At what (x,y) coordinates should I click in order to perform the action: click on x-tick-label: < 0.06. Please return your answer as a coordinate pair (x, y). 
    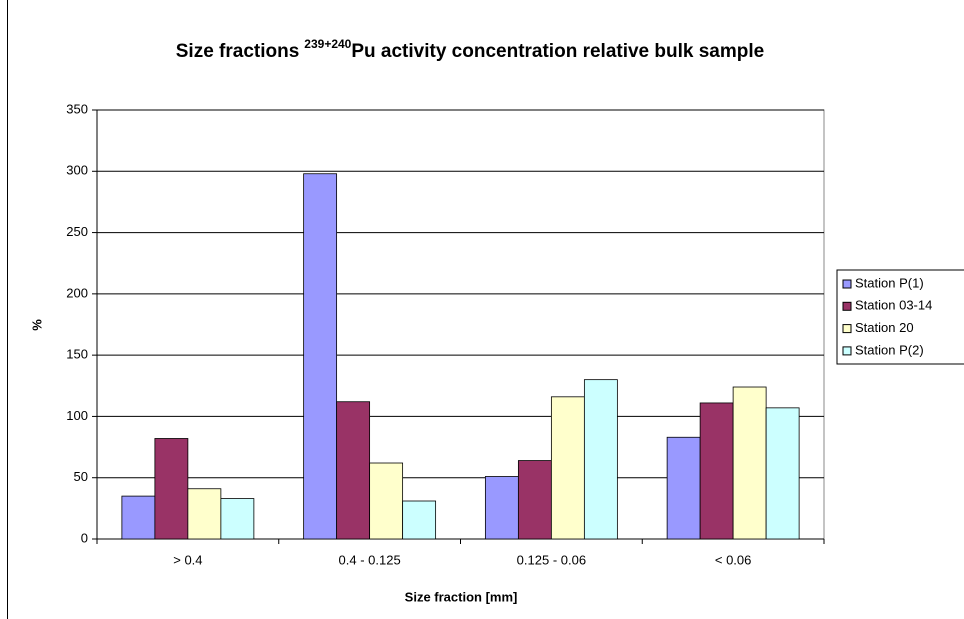
    Looking at the image, I should click on (733, 559).